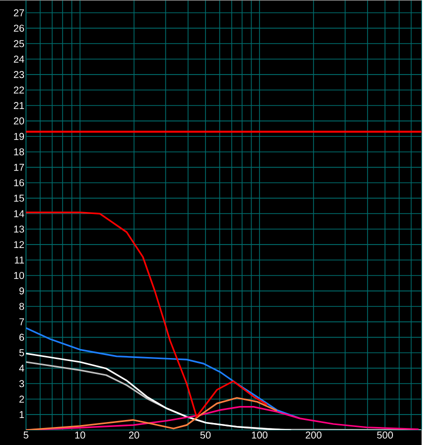  Describe the element at coordinates (19, 136) in the screenshot. I see `y-tick-label: 19` at that location.